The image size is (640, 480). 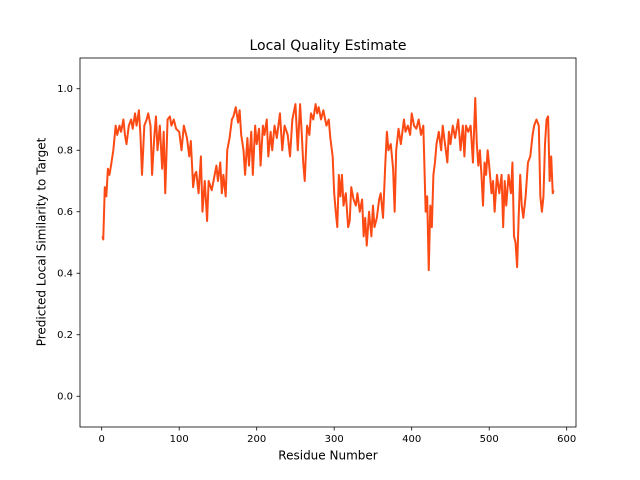 I want to click on x-axis-label: Residue Number, so click(x=327, y=456).